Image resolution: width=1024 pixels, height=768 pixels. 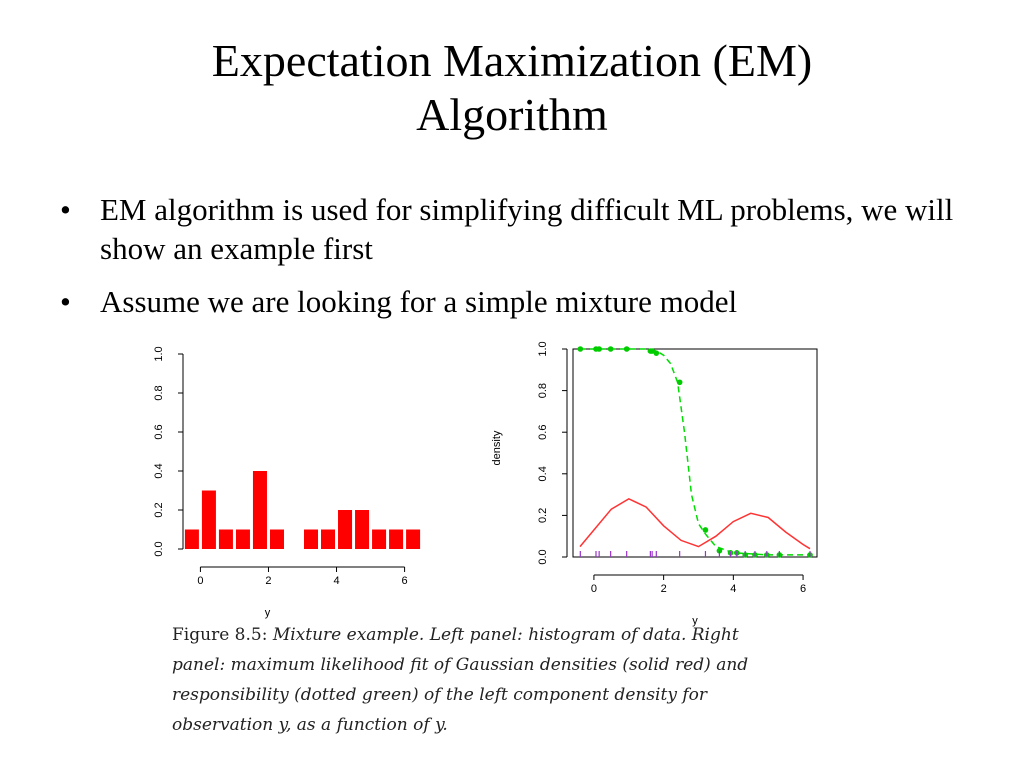 What do you see at coordinates (512, 114) in the screenshot?
I see `title-line-2: Algorithm` at bounding box center [512, 114].